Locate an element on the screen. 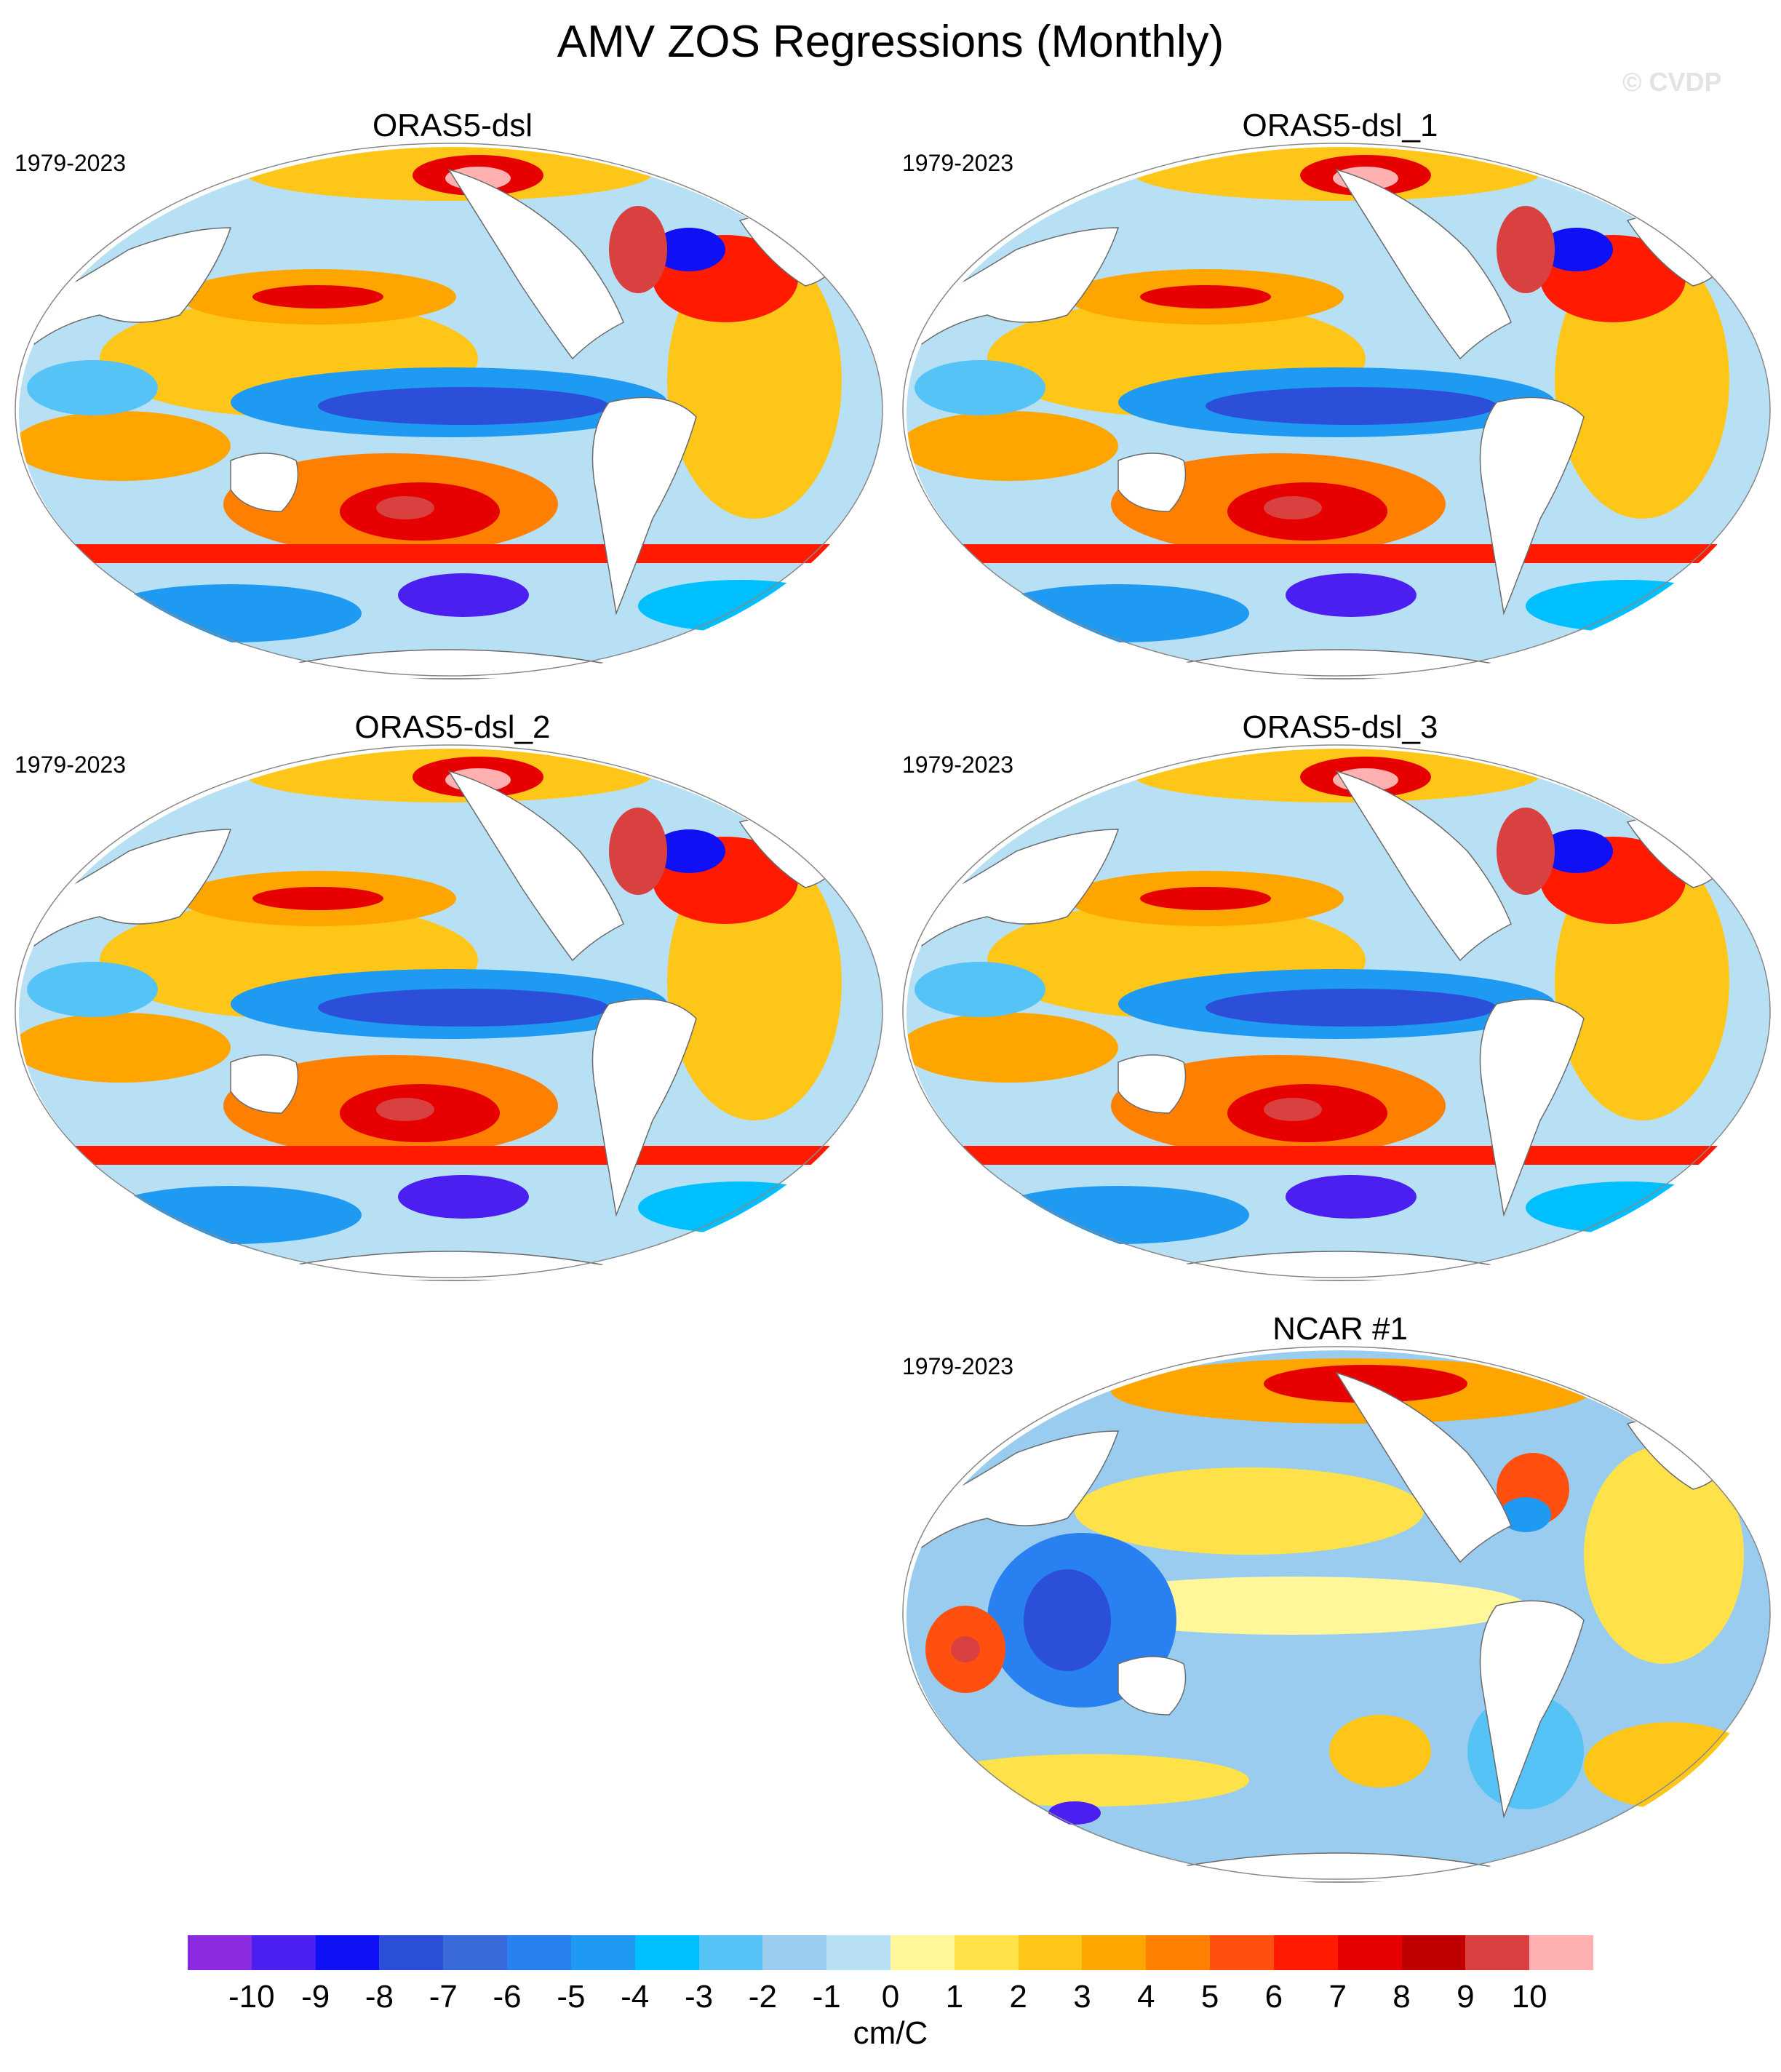 The height and width of the screenshot is (2072, 1781). colorbar-tick-label: -5 is located at coordinates (571, 1997).